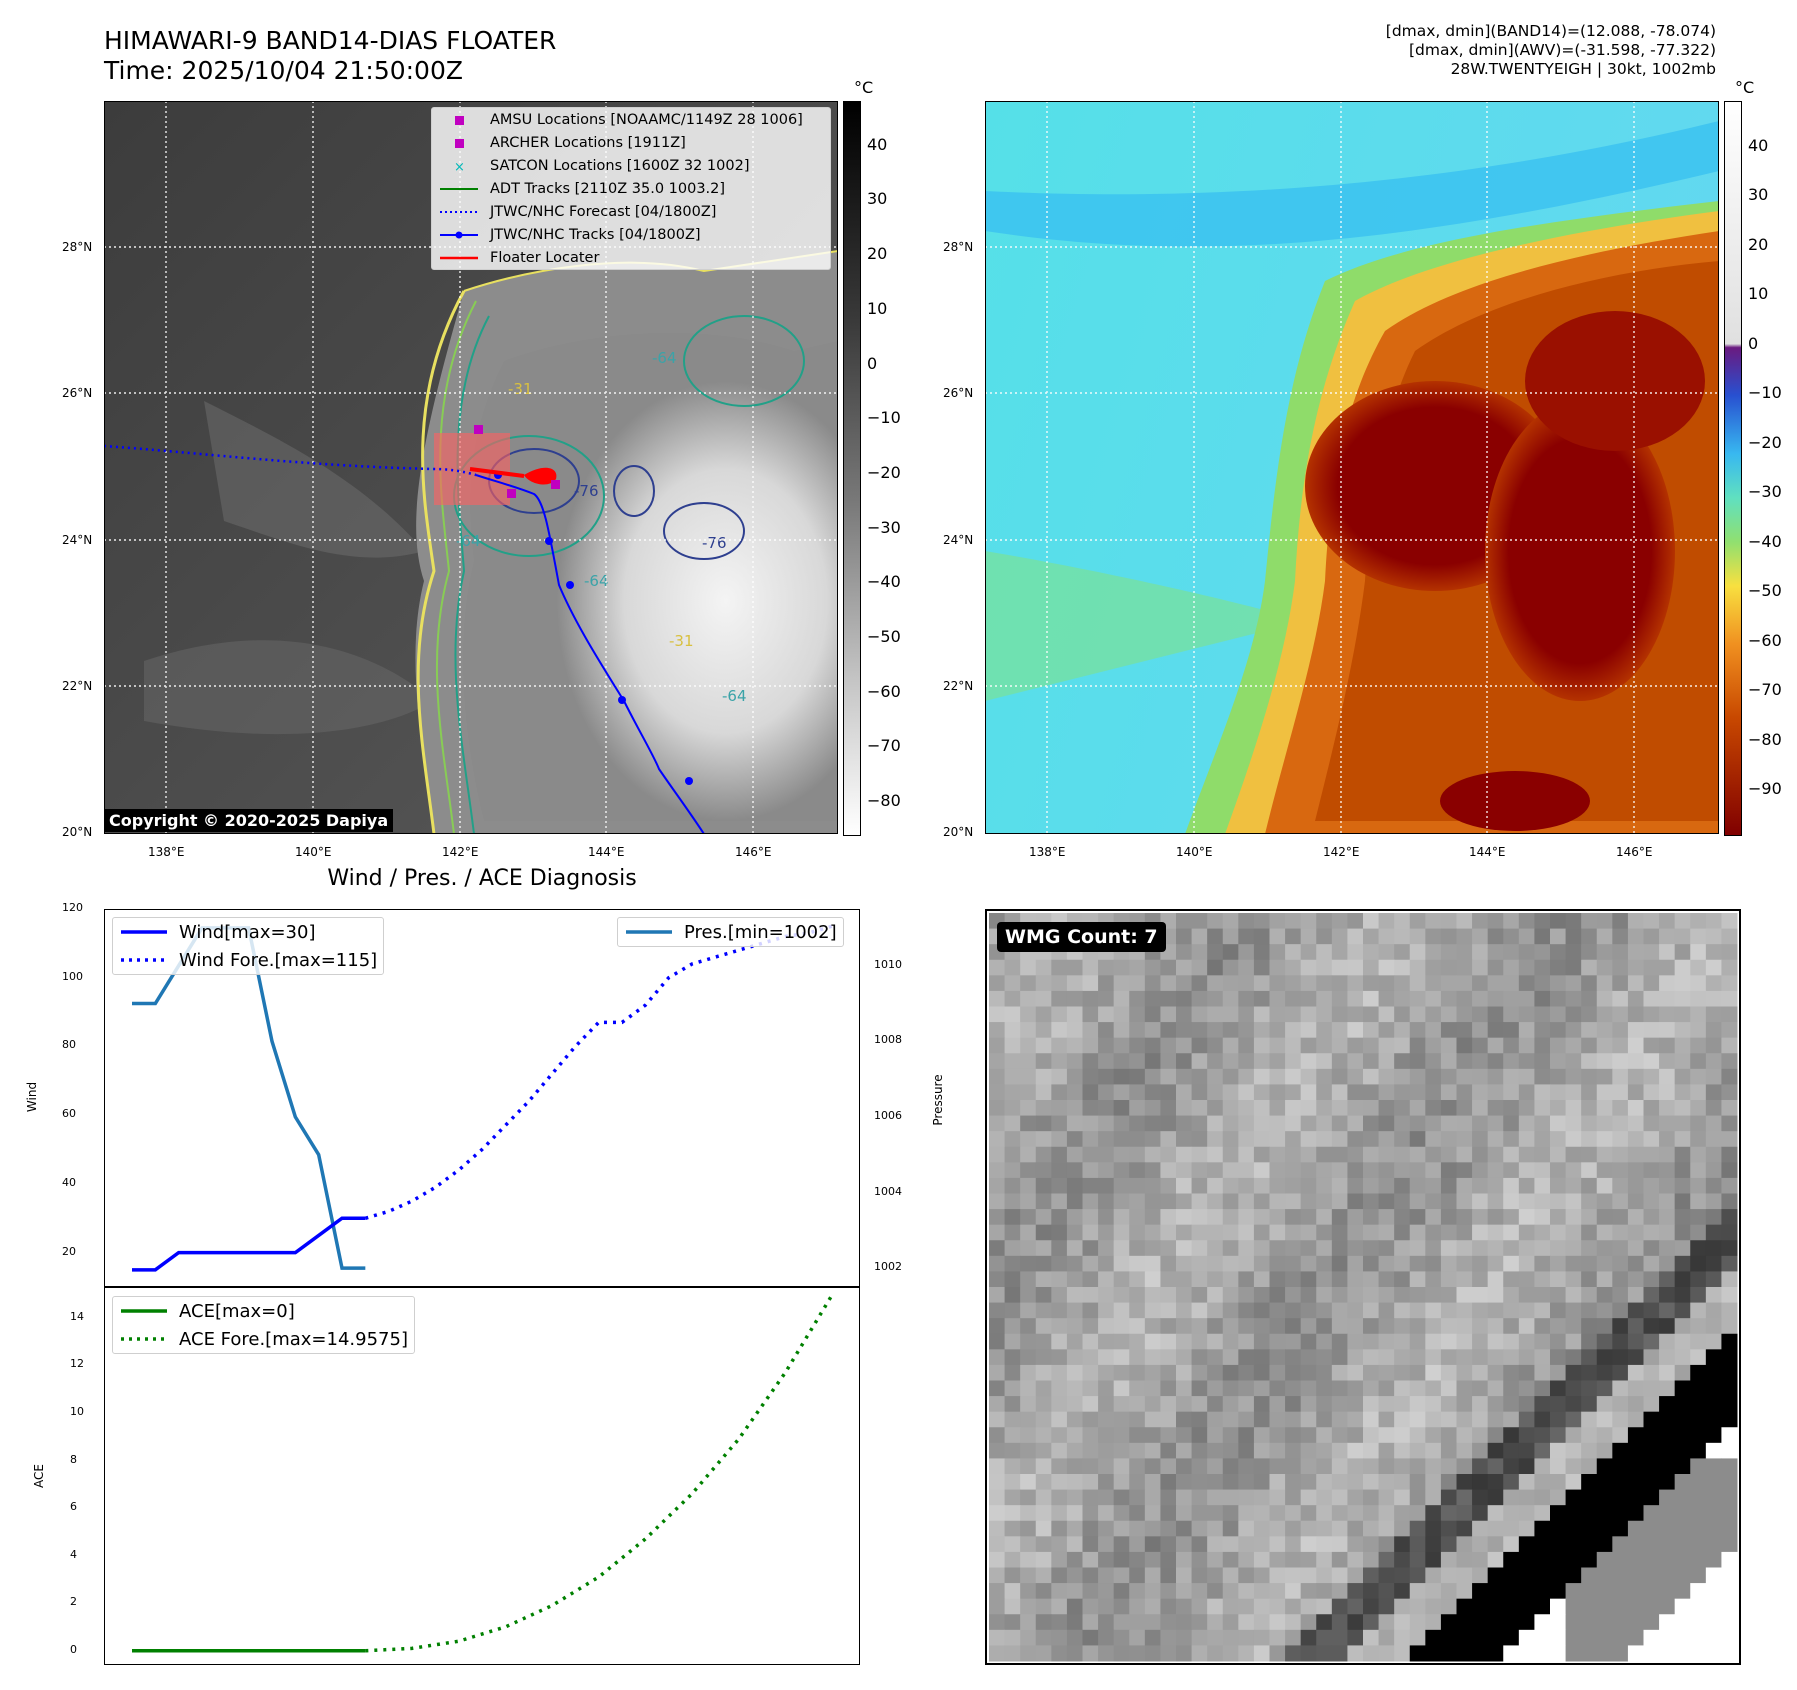 The width and height of the screenshot is (1797, 1690). What do you see at coordinates (1583, 69) in the screenshot?
I see `info-storm: 28W.TWENTYEIGH | 30kt, 1002mb` at bounding box center [1583, 69].